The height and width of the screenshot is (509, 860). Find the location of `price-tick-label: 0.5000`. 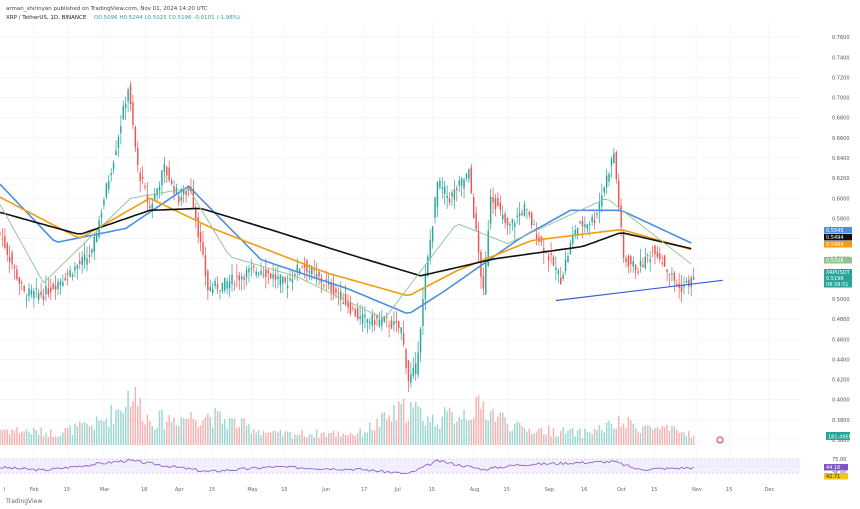

price-tick-label: 0.5000 is located at coordinates (841, 300).